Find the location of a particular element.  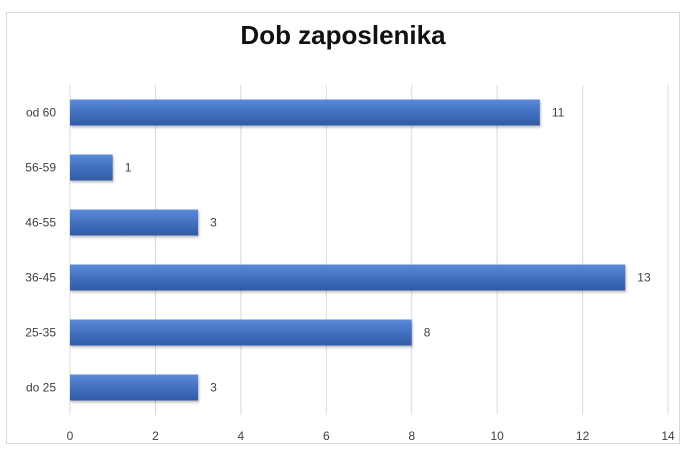

category-label: 56-59 is located at coordinates (40, 168).